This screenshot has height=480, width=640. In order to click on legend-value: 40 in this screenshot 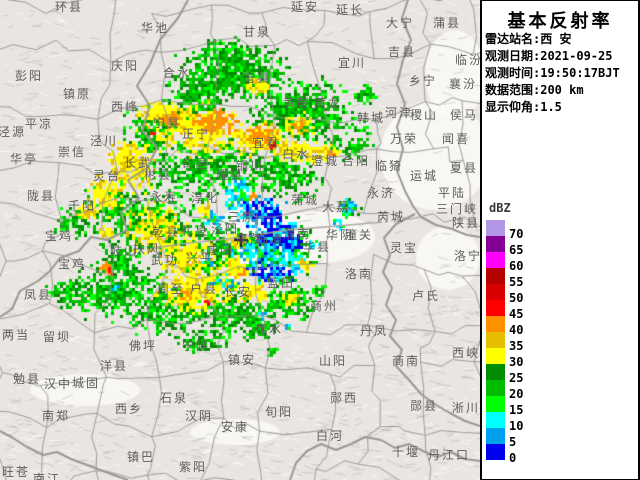, I will do `click(516, 330)`.